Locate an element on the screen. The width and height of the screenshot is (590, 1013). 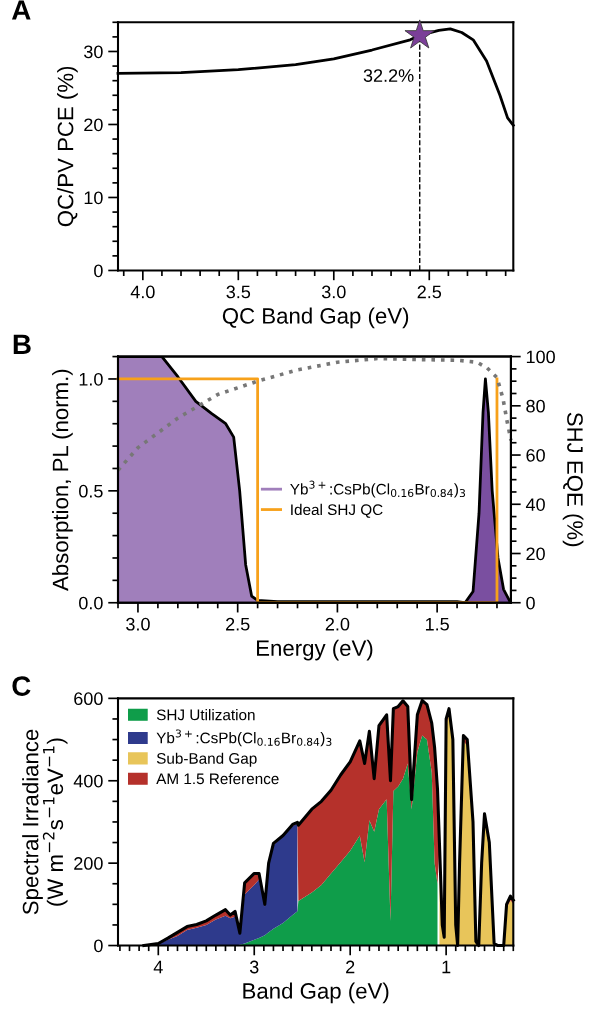
y-axis-title: Absorption, PL (norm.) is located at coordinates (62, 480).